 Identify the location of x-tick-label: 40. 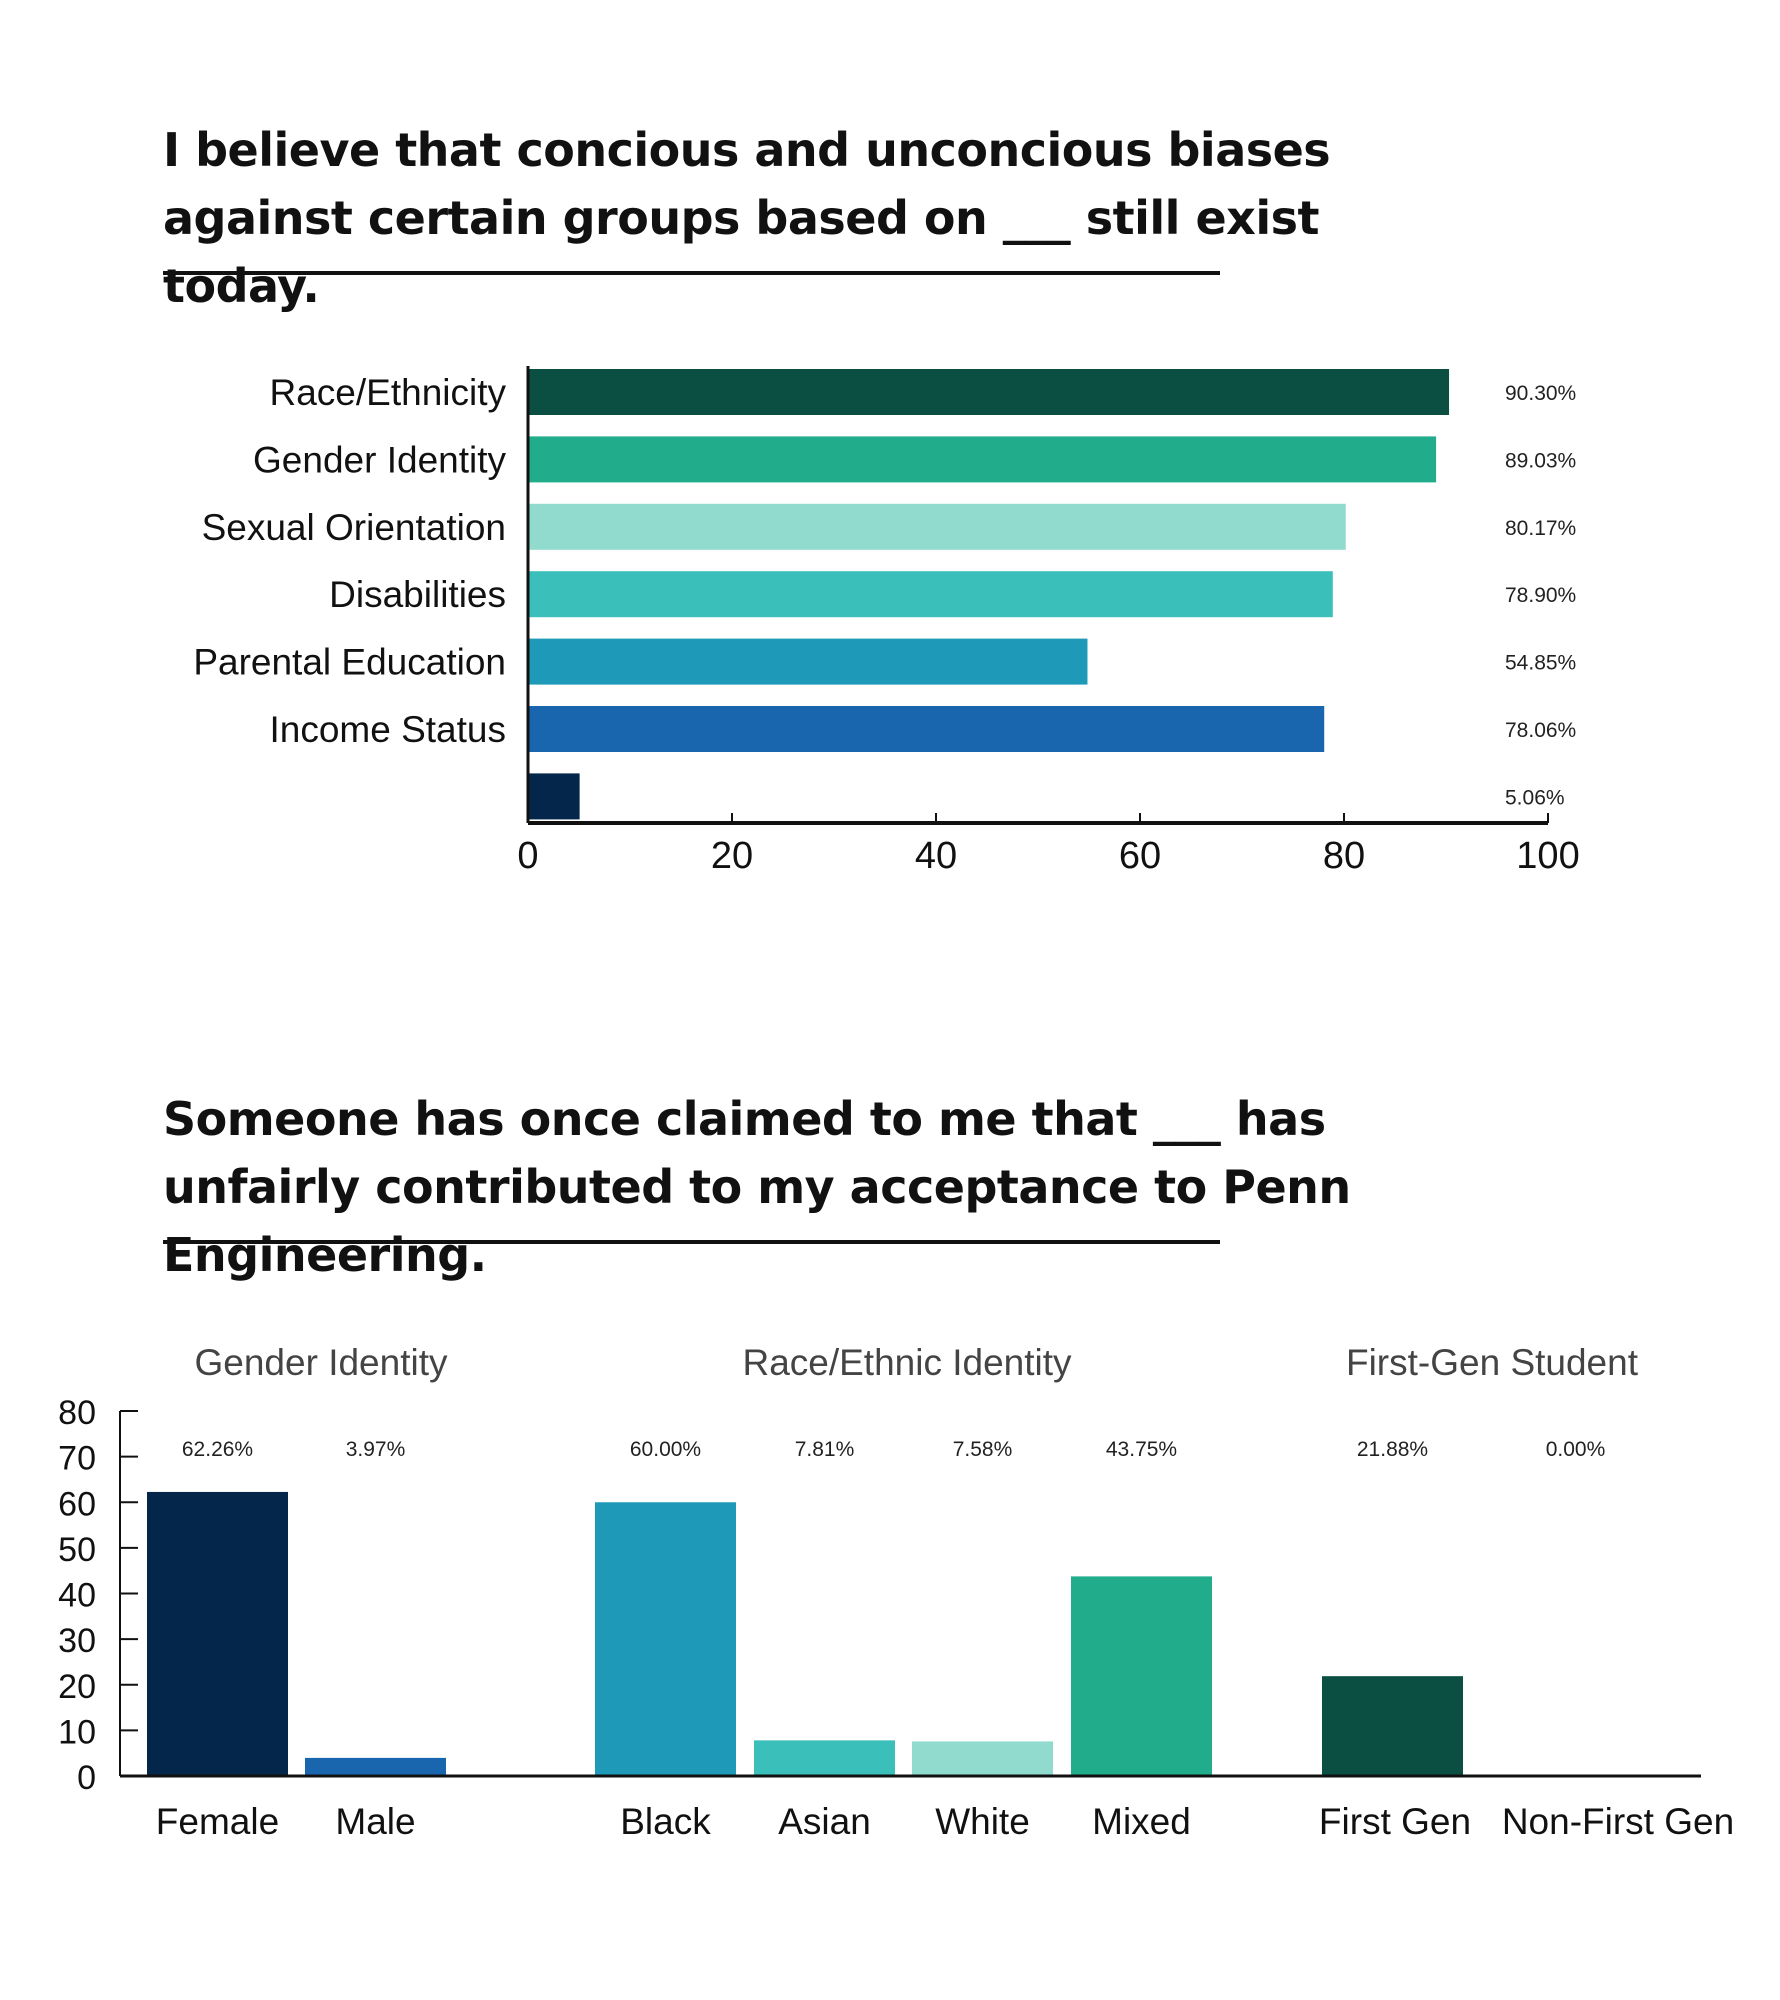
(936, 856).